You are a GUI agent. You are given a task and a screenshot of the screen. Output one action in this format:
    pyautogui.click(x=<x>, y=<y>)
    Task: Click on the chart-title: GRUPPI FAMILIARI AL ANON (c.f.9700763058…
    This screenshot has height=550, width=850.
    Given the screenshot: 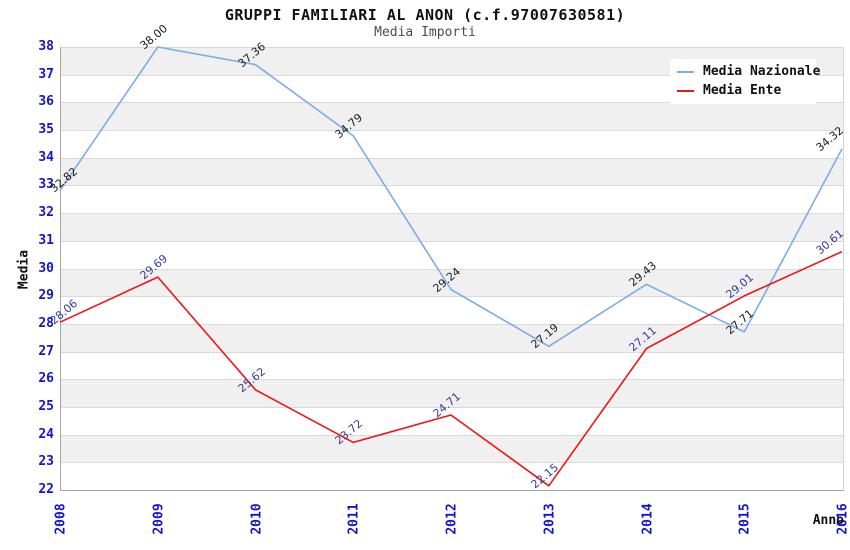 What is the action you would take?
    pyautogui.click(x=425, y=15)
    